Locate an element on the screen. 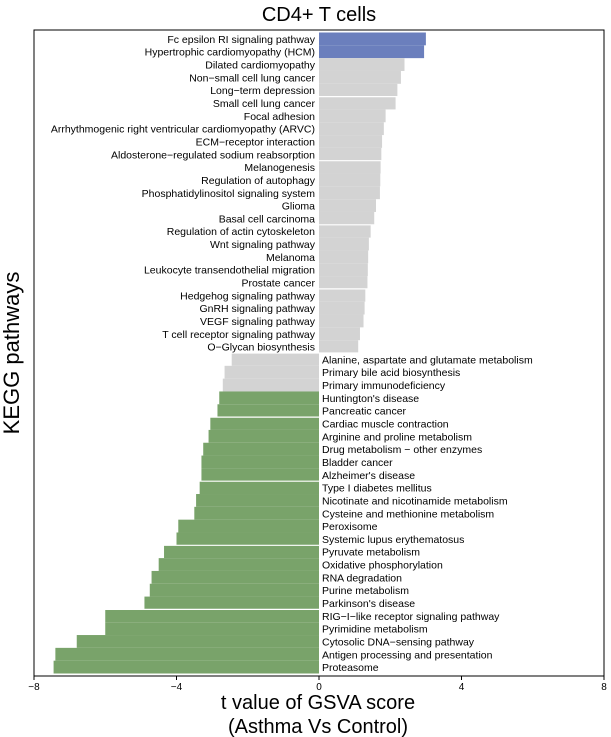  bar-label: Huntington's disease is located at coordinates (370, 399).